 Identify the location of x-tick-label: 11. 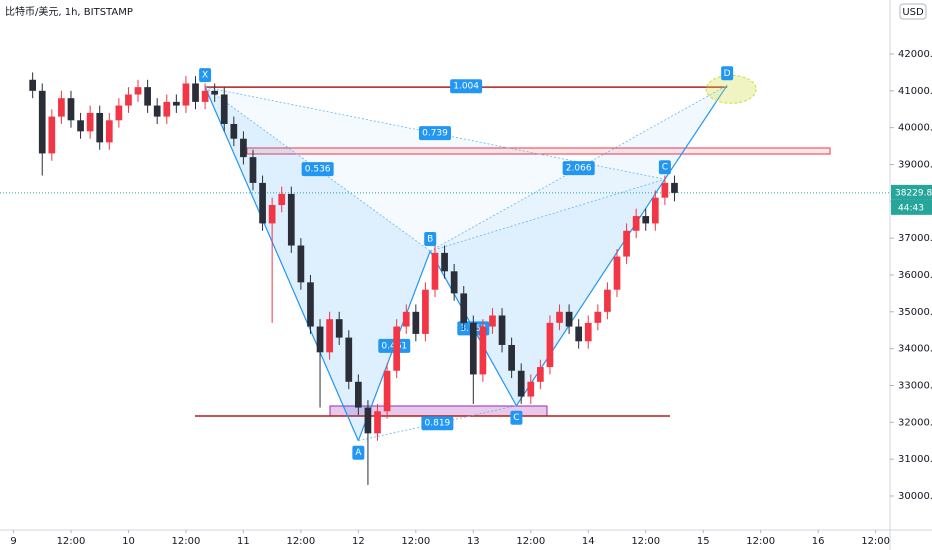
(243, 541).